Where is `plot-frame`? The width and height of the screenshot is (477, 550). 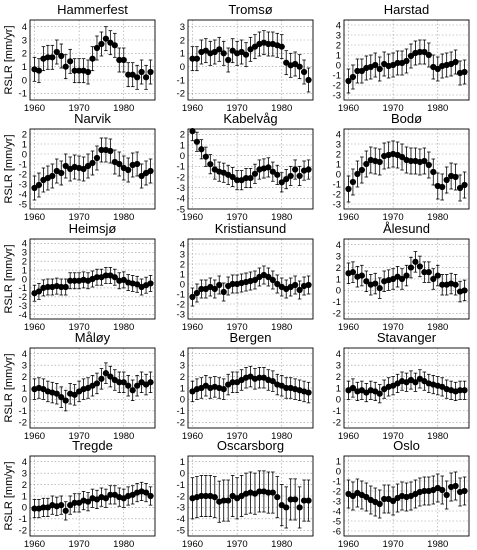 plot-frame is located at coordinates (250, 279).